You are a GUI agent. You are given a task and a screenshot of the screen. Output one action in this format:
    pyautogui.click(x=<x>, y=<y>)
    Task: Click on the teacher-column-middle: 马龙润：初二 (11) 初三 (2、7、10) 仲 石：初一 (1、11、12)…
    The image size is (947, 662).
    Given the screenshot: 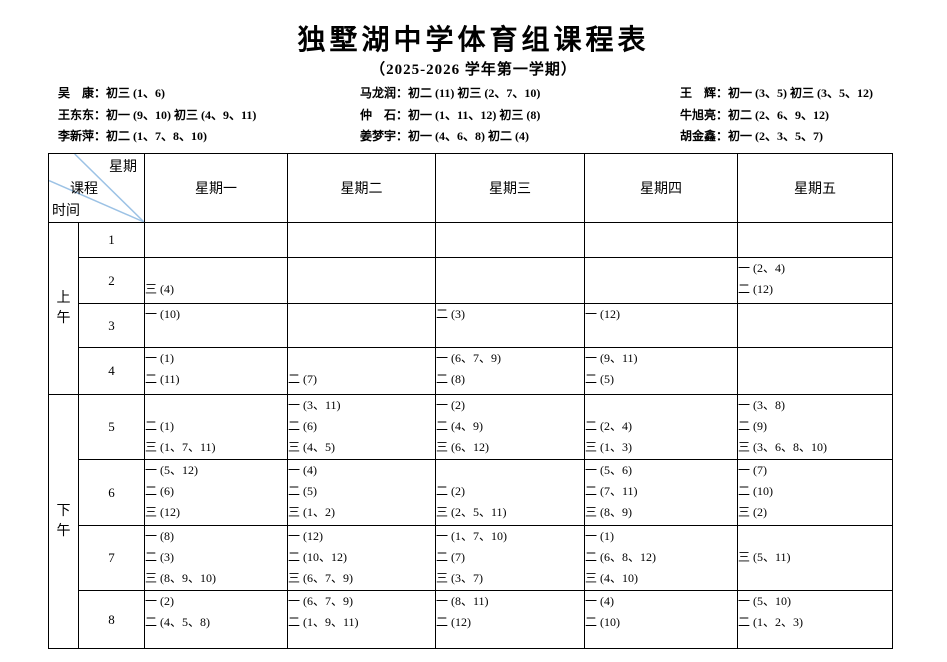 What is the action you would take?
    pyautogui.click(x=450, y=115)
    